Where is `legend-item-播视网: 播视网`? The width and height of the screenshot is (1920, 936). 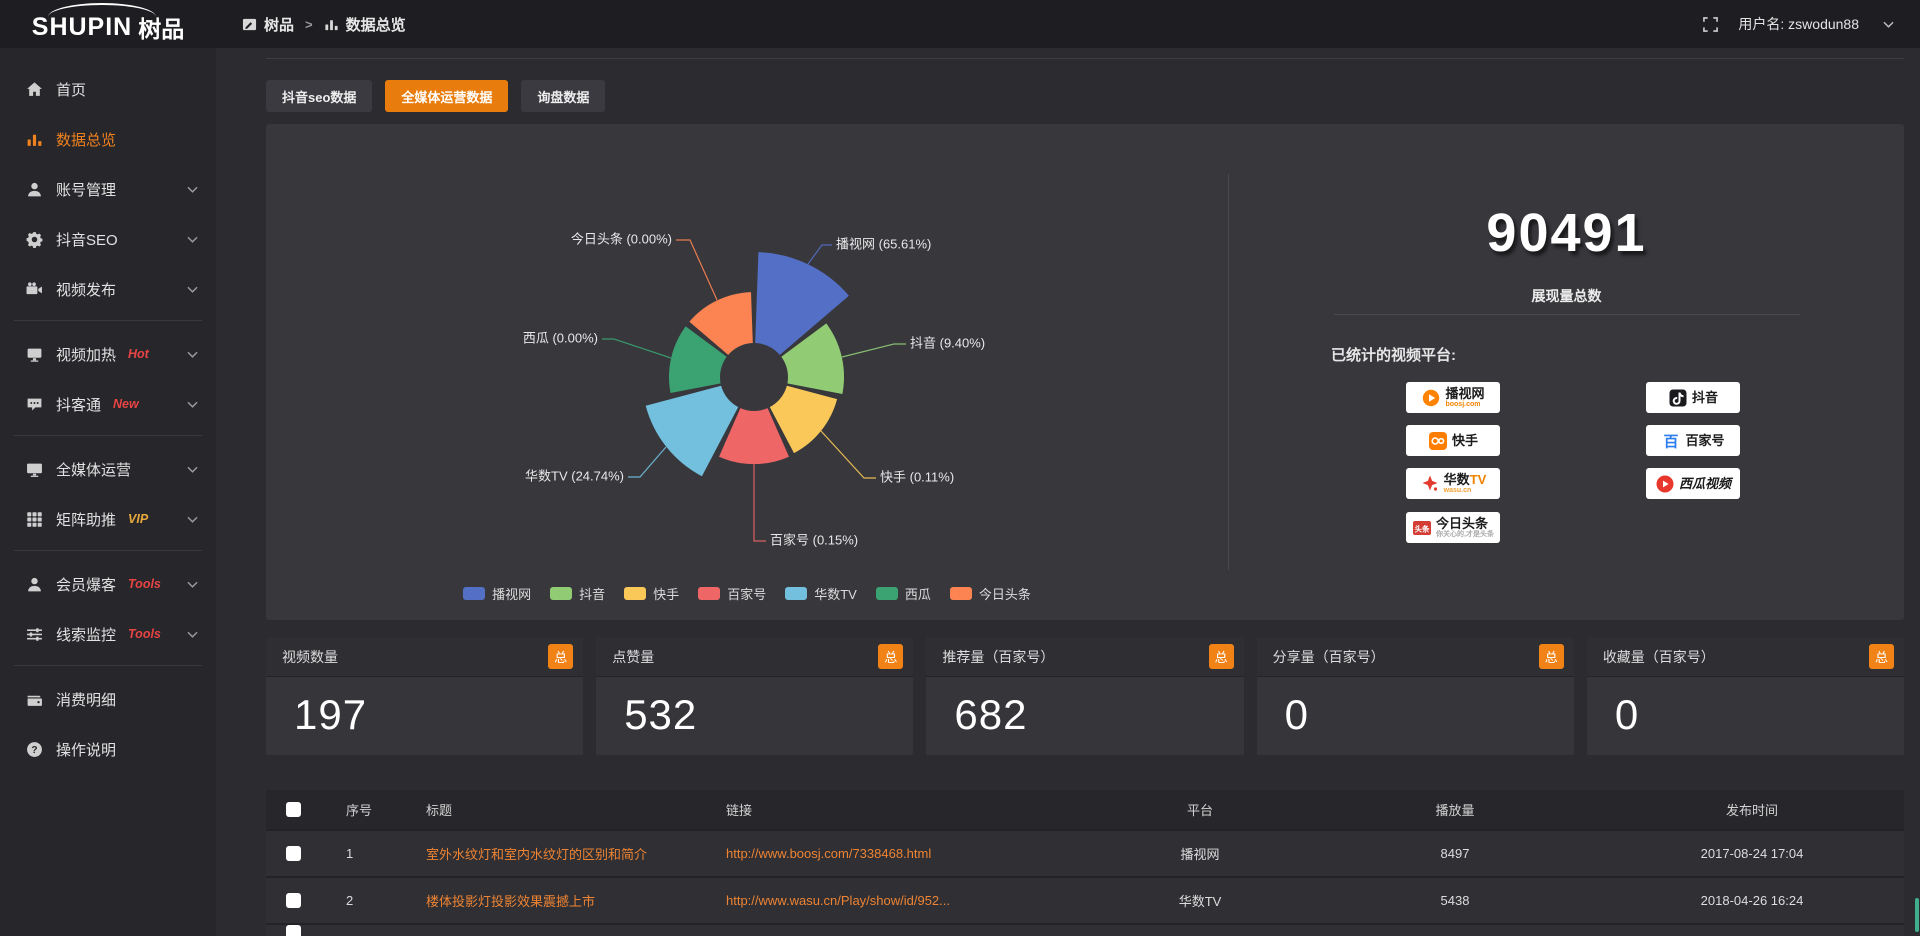
legend-item-播视网: 播视网 is located at coordinates (497, 593).